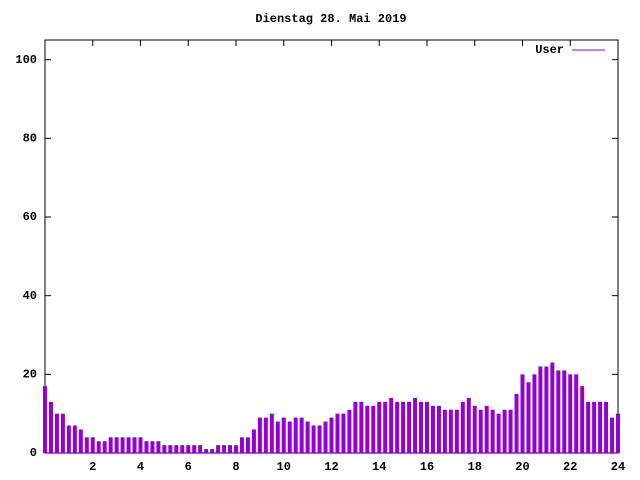 The width and height of the screenshot is (640, 480). I want to click on x-tick-label: 20, so click(522, 467).